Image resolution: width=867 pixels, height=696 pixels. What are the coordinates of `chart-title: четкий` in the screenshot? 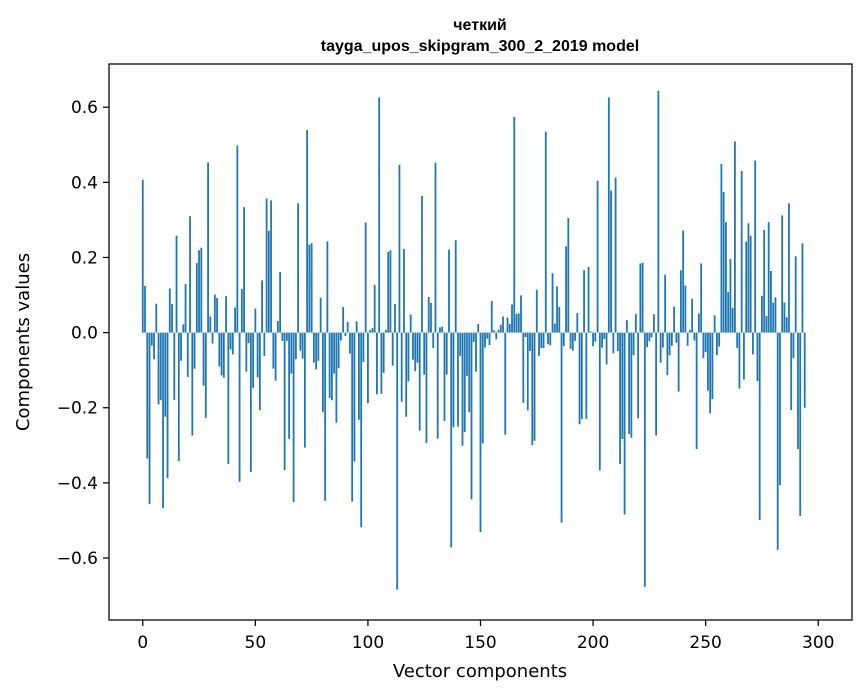 It's located at (480, 25).